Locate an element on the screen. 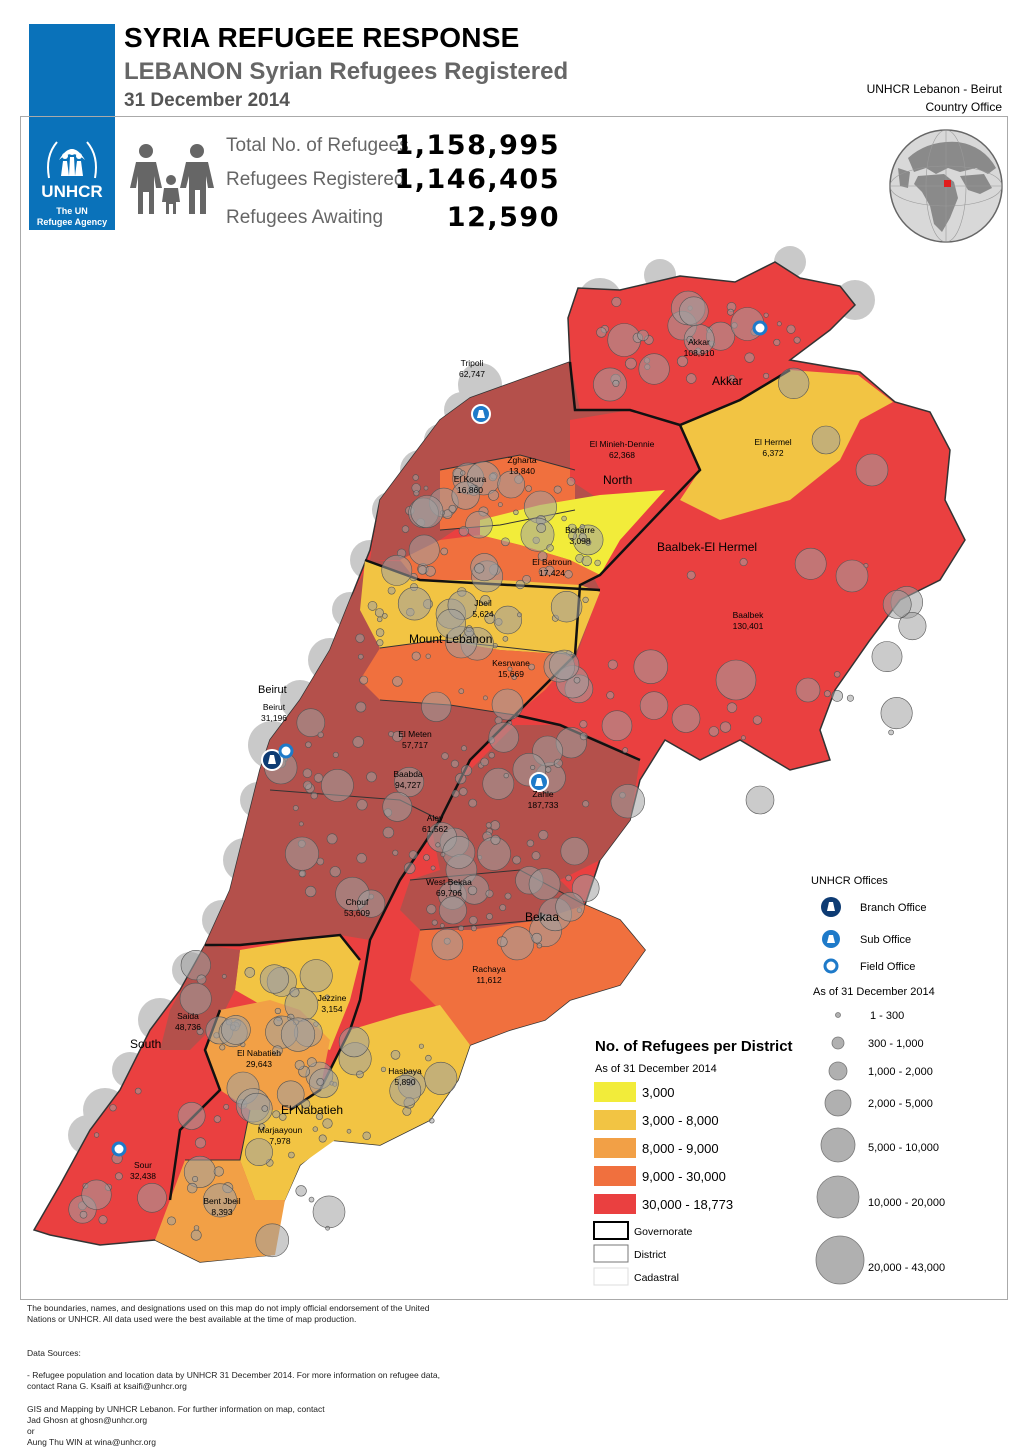  district-name-label: Aley is located at coordinates (435, 818).